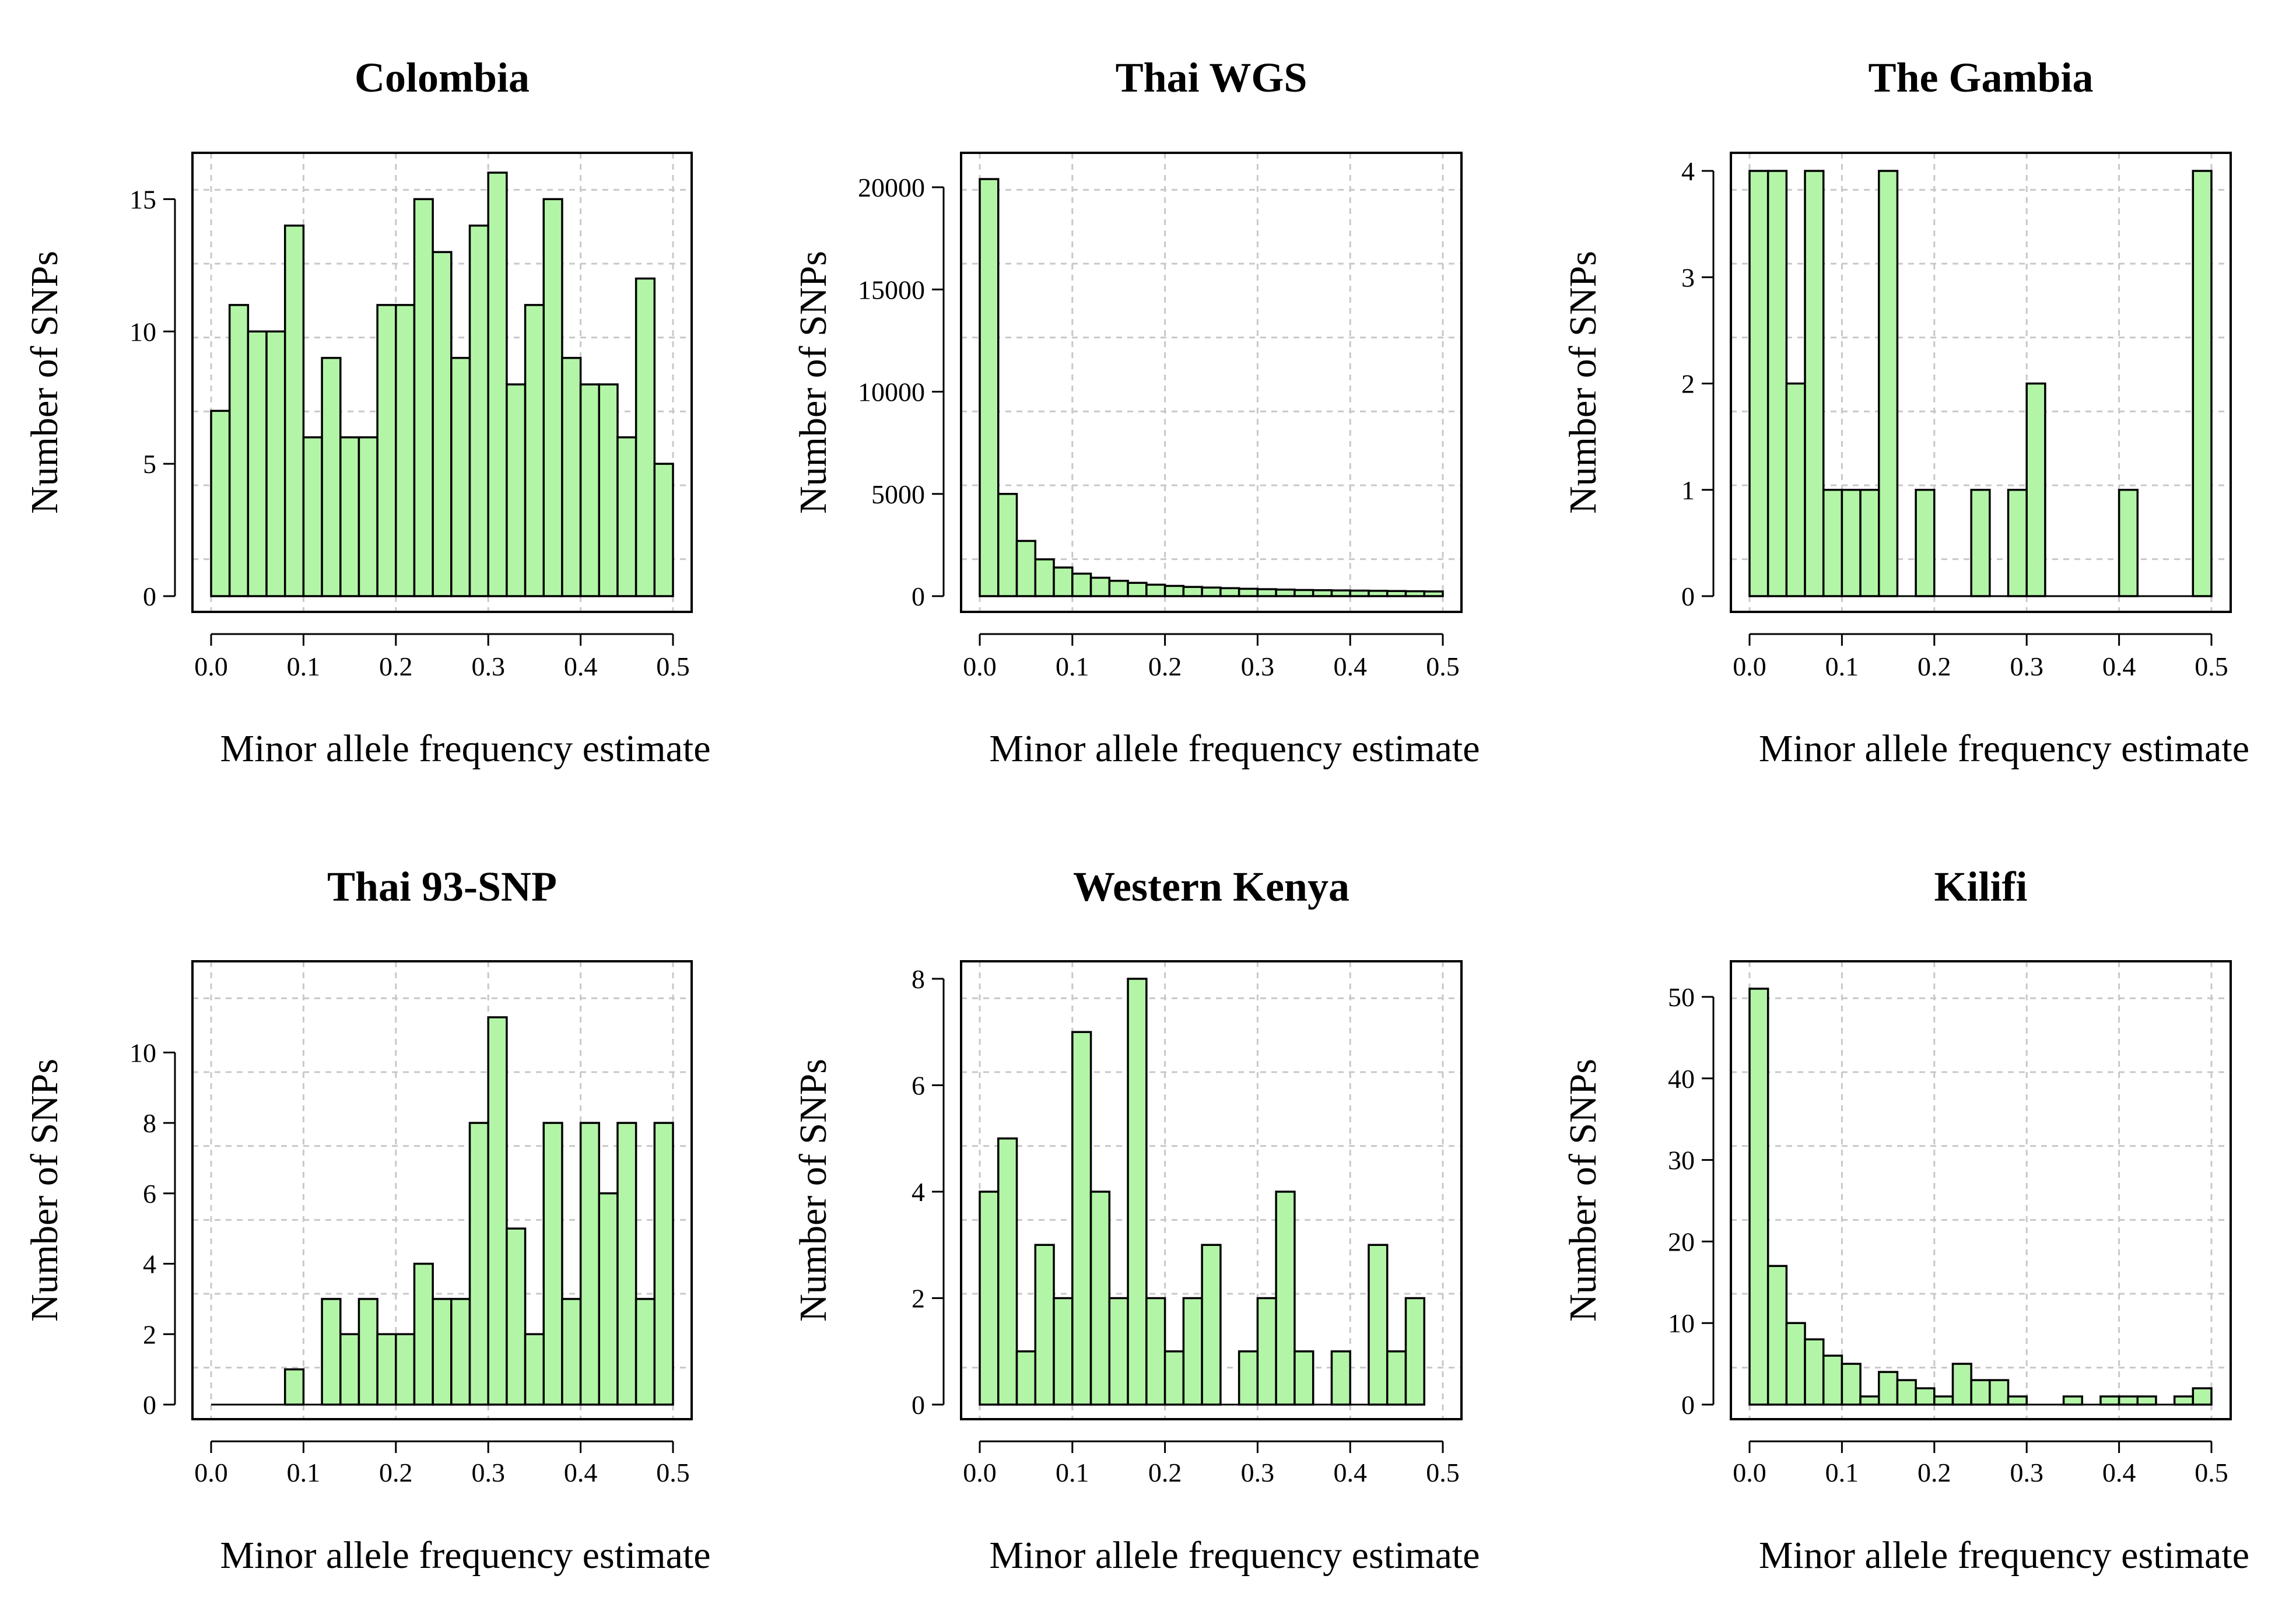 Image resolution: width=2296 pixels, height=1607 pixels. Describe the element at coordinates (1749, 666) in the screenshot. I see `x-tick-label: 0.0` at that location.